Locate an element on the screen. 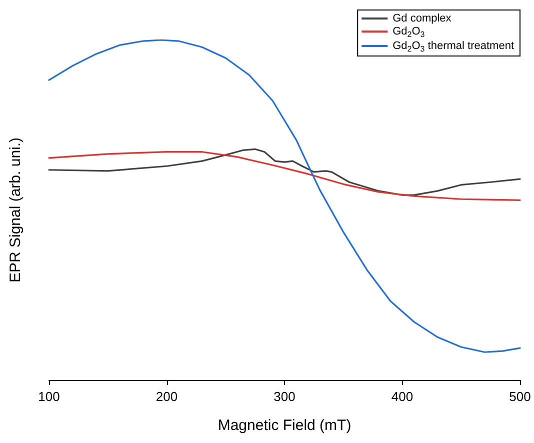 This screenshot has height=443, width=534. legend-label: Gd complex is located at coordinates (422, 18).